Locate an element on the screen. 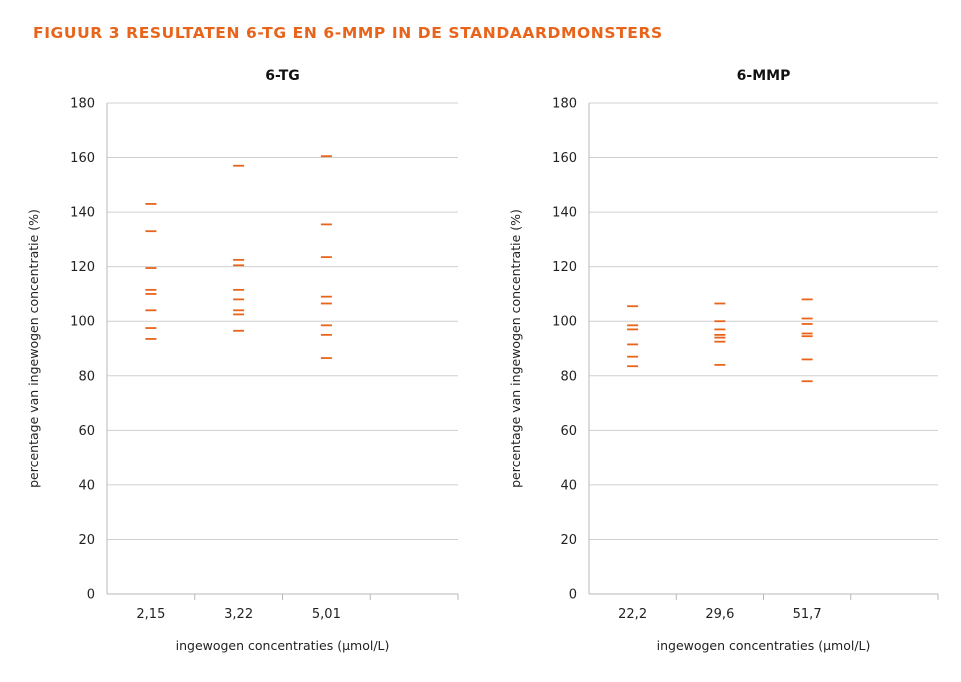  chart-title: 6-MMP is located at coordinates (764, 76).